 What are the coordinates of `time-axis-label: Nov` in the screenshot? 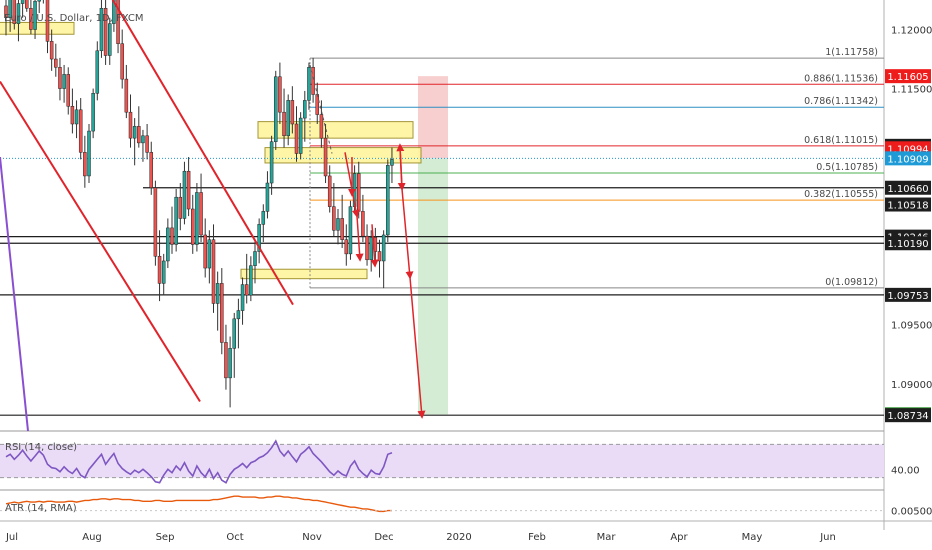 It's located at (312, 537).